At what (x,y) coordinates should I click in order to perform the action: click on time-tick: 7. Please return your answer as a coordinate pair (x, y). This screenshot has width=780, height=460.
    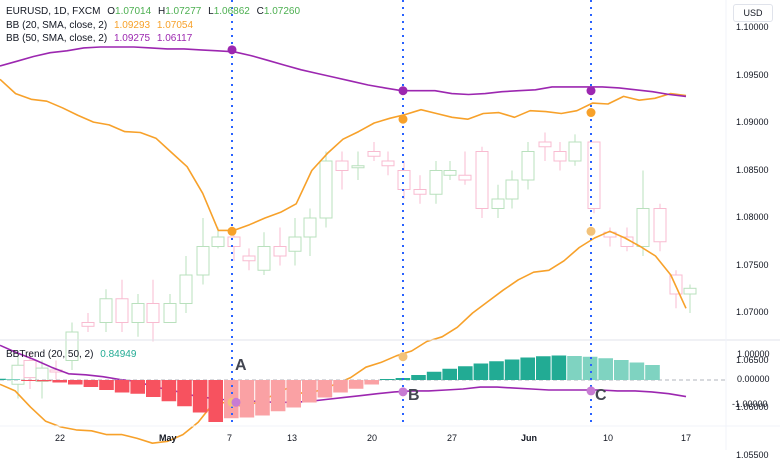
    Looking at the image, I should click on (230, 438).